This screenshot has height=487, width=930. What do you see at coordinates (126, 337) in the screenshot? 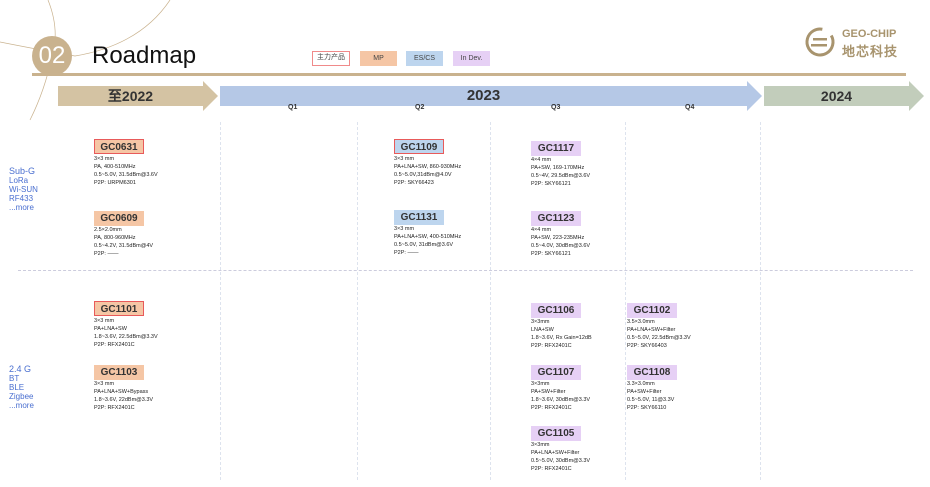
I see `chip-spec: 1.8~3.6V, 22.5dBm@3.3V` at bounding box center [126, 337].